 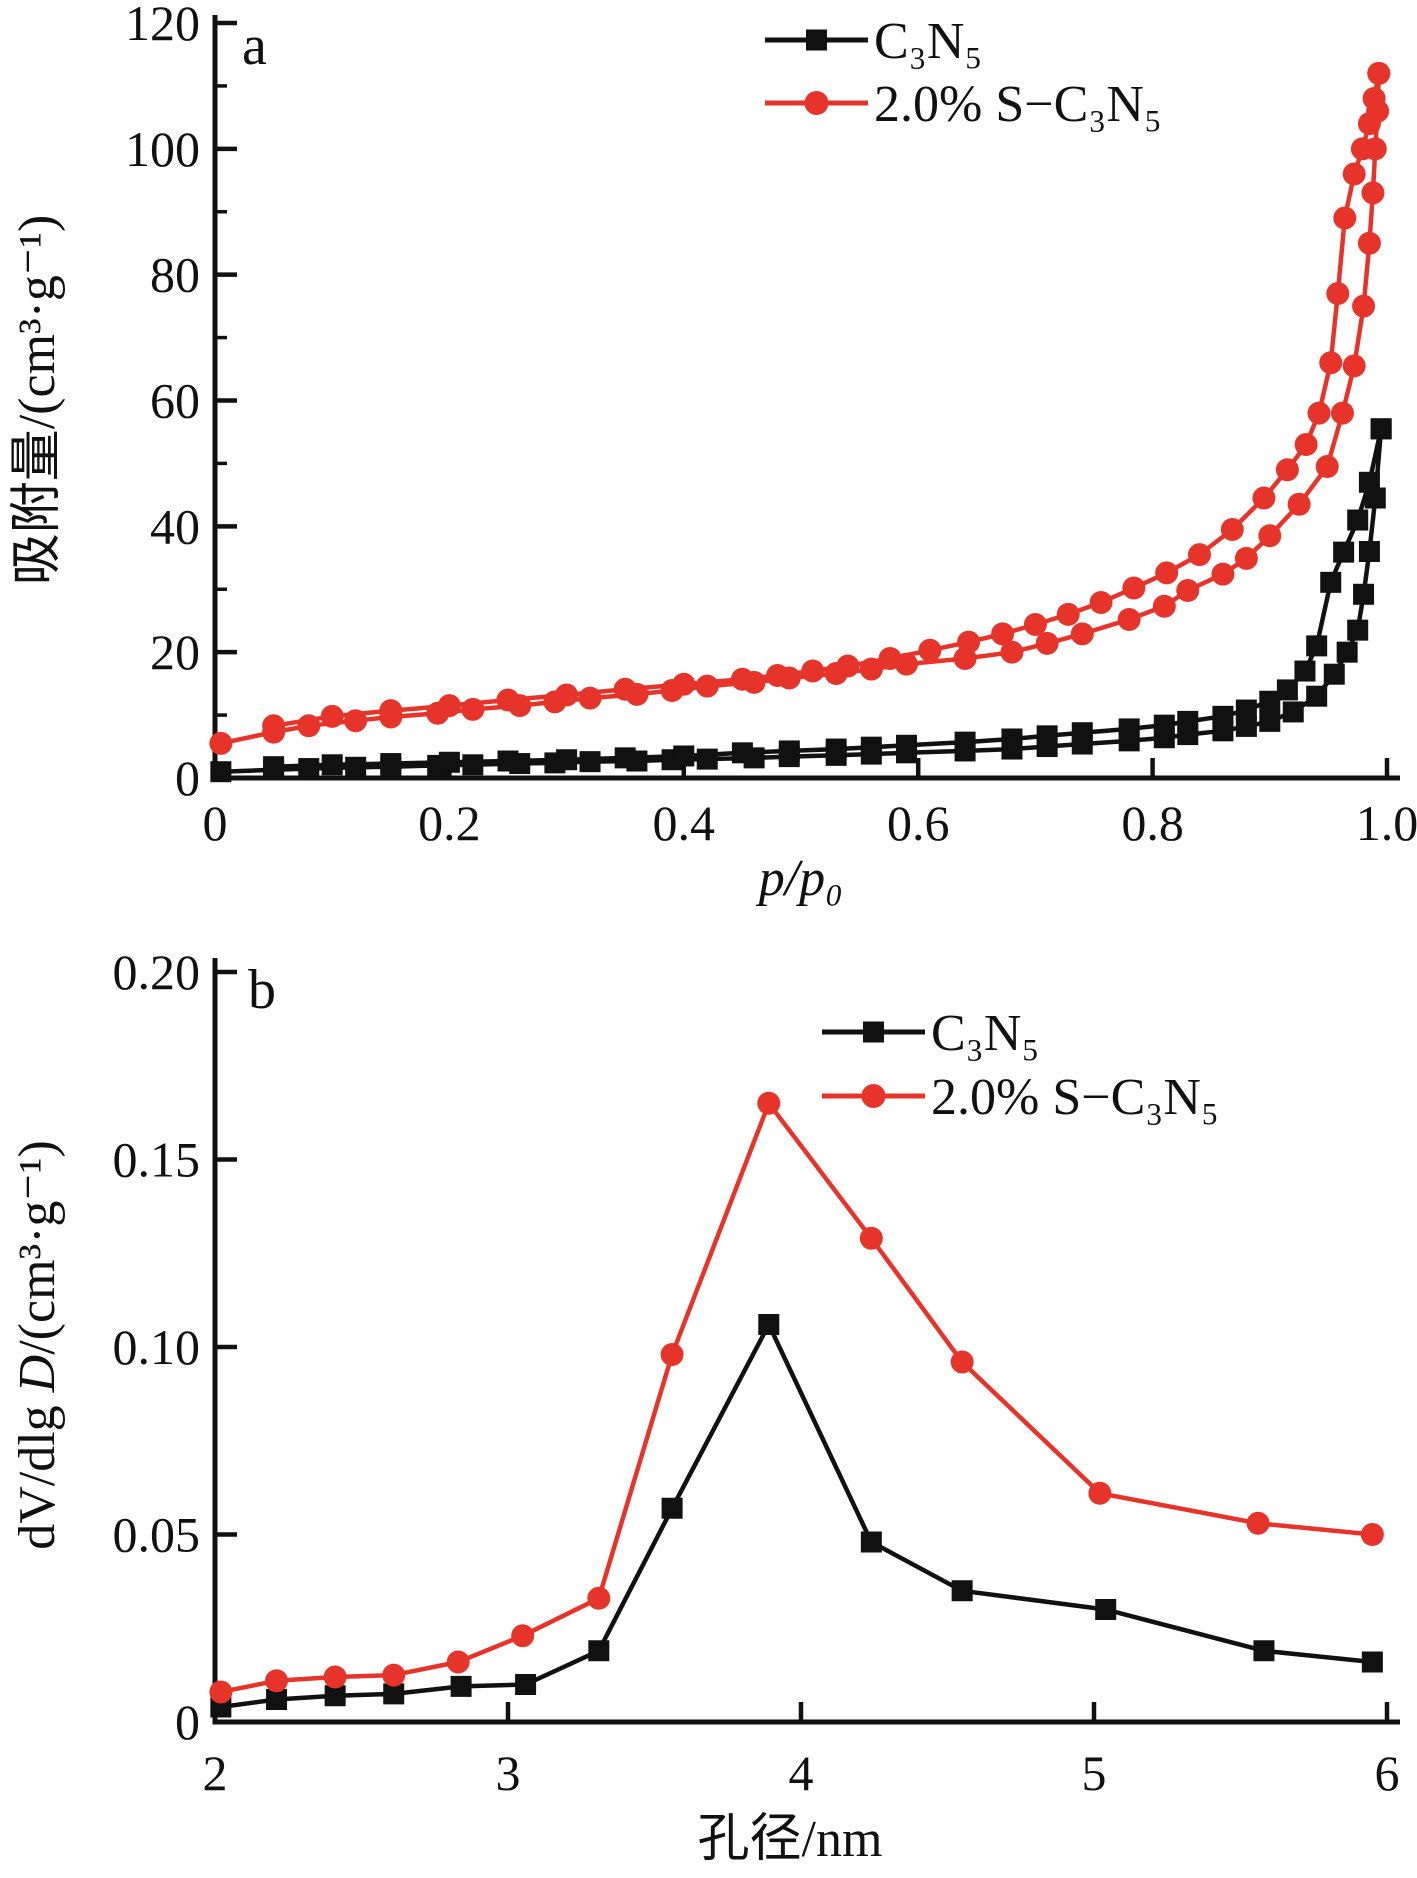 I want to click on panel-b-legend: C₃N₅ 2.0% S−C₃N₅, so click(x=1020, y=1065).